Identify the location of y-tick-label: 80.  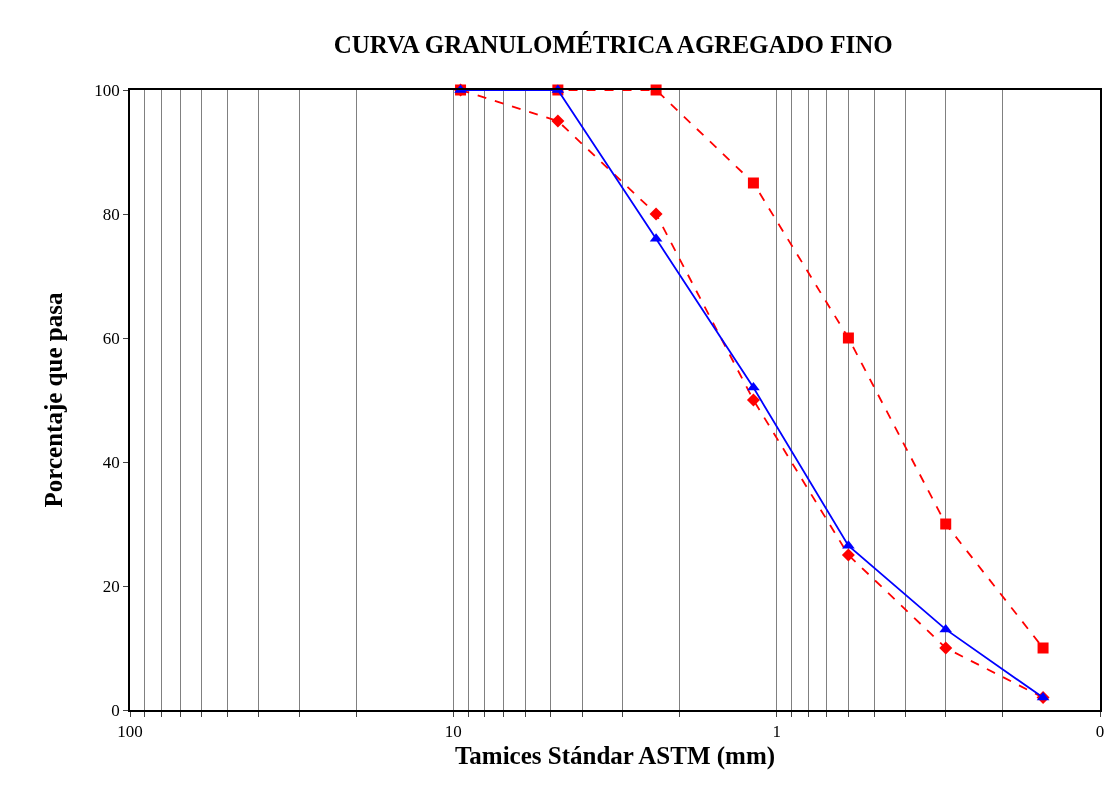
(111, 214).